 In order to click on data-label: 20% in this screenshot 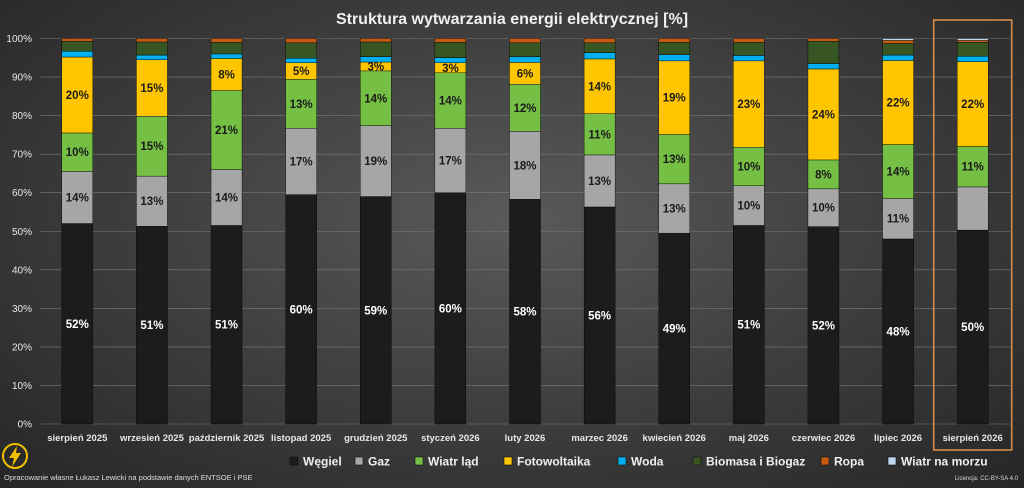, I will do `click(77, 96)`.